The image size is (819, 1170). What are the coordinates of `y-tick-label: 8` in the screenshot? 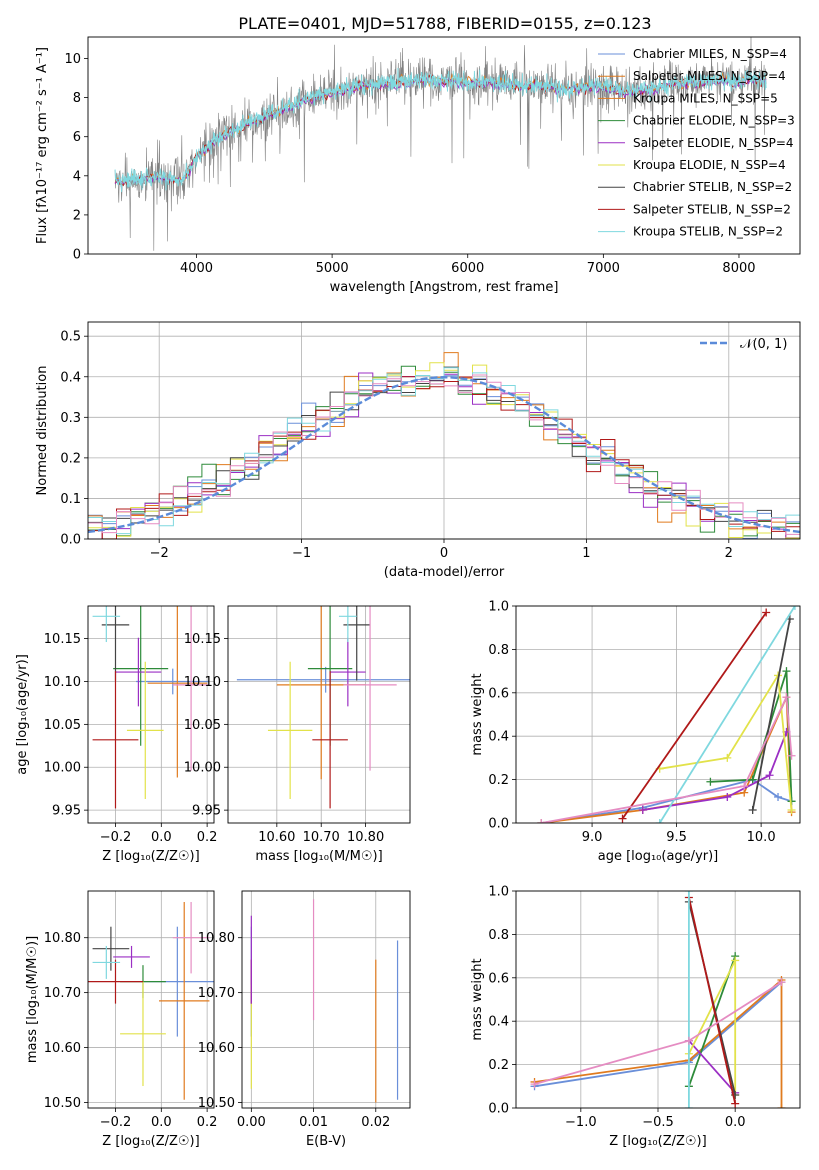 It's located at (77, 98).